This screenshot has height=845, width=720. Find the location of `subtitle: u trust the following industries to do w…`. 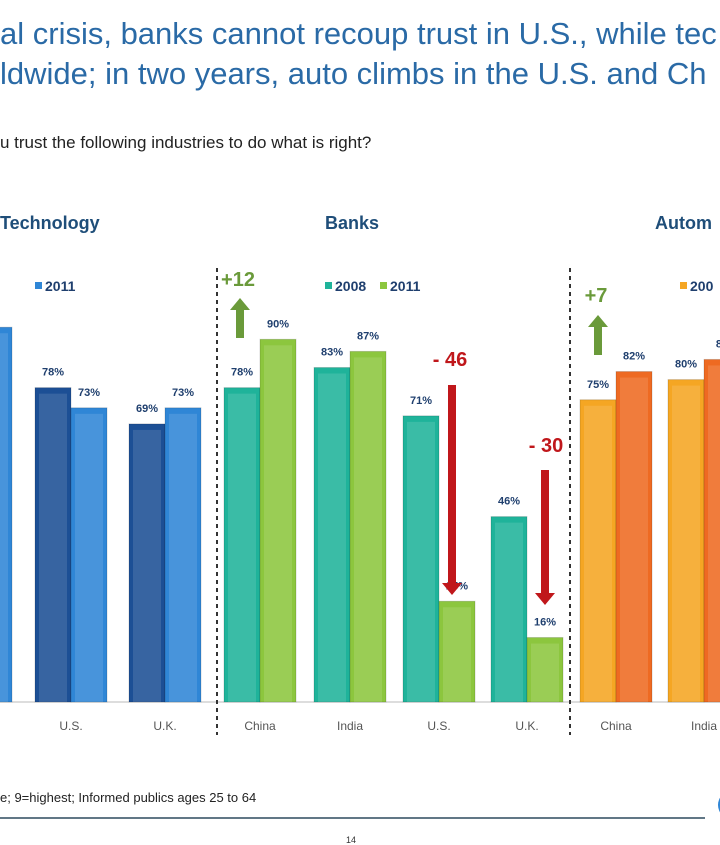

subtitle: u trust the following industries to do w… is located at coordinates (186, 142).